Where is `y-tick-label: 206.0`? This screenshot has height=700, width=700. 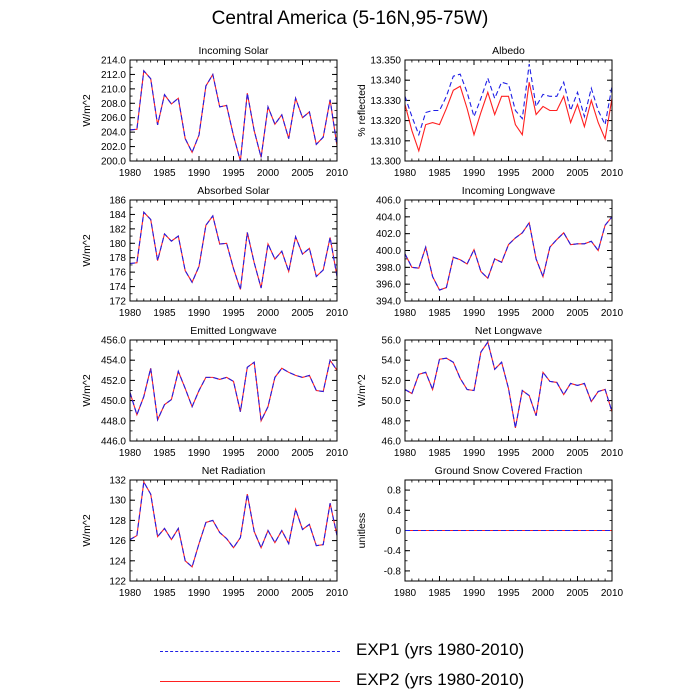 y-tick-label: 206.0 is located at coordinates (113, 118).